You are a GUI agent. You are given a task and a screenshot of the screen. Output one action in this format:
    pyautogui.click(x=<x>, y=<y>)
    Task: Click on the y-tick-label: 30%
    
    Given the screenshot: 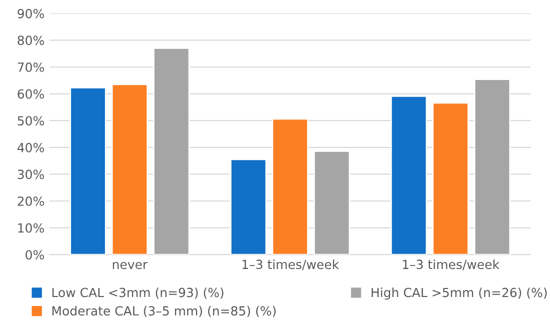 What is the action you would take?
    pyautogui.click(x=31, y=175)
    